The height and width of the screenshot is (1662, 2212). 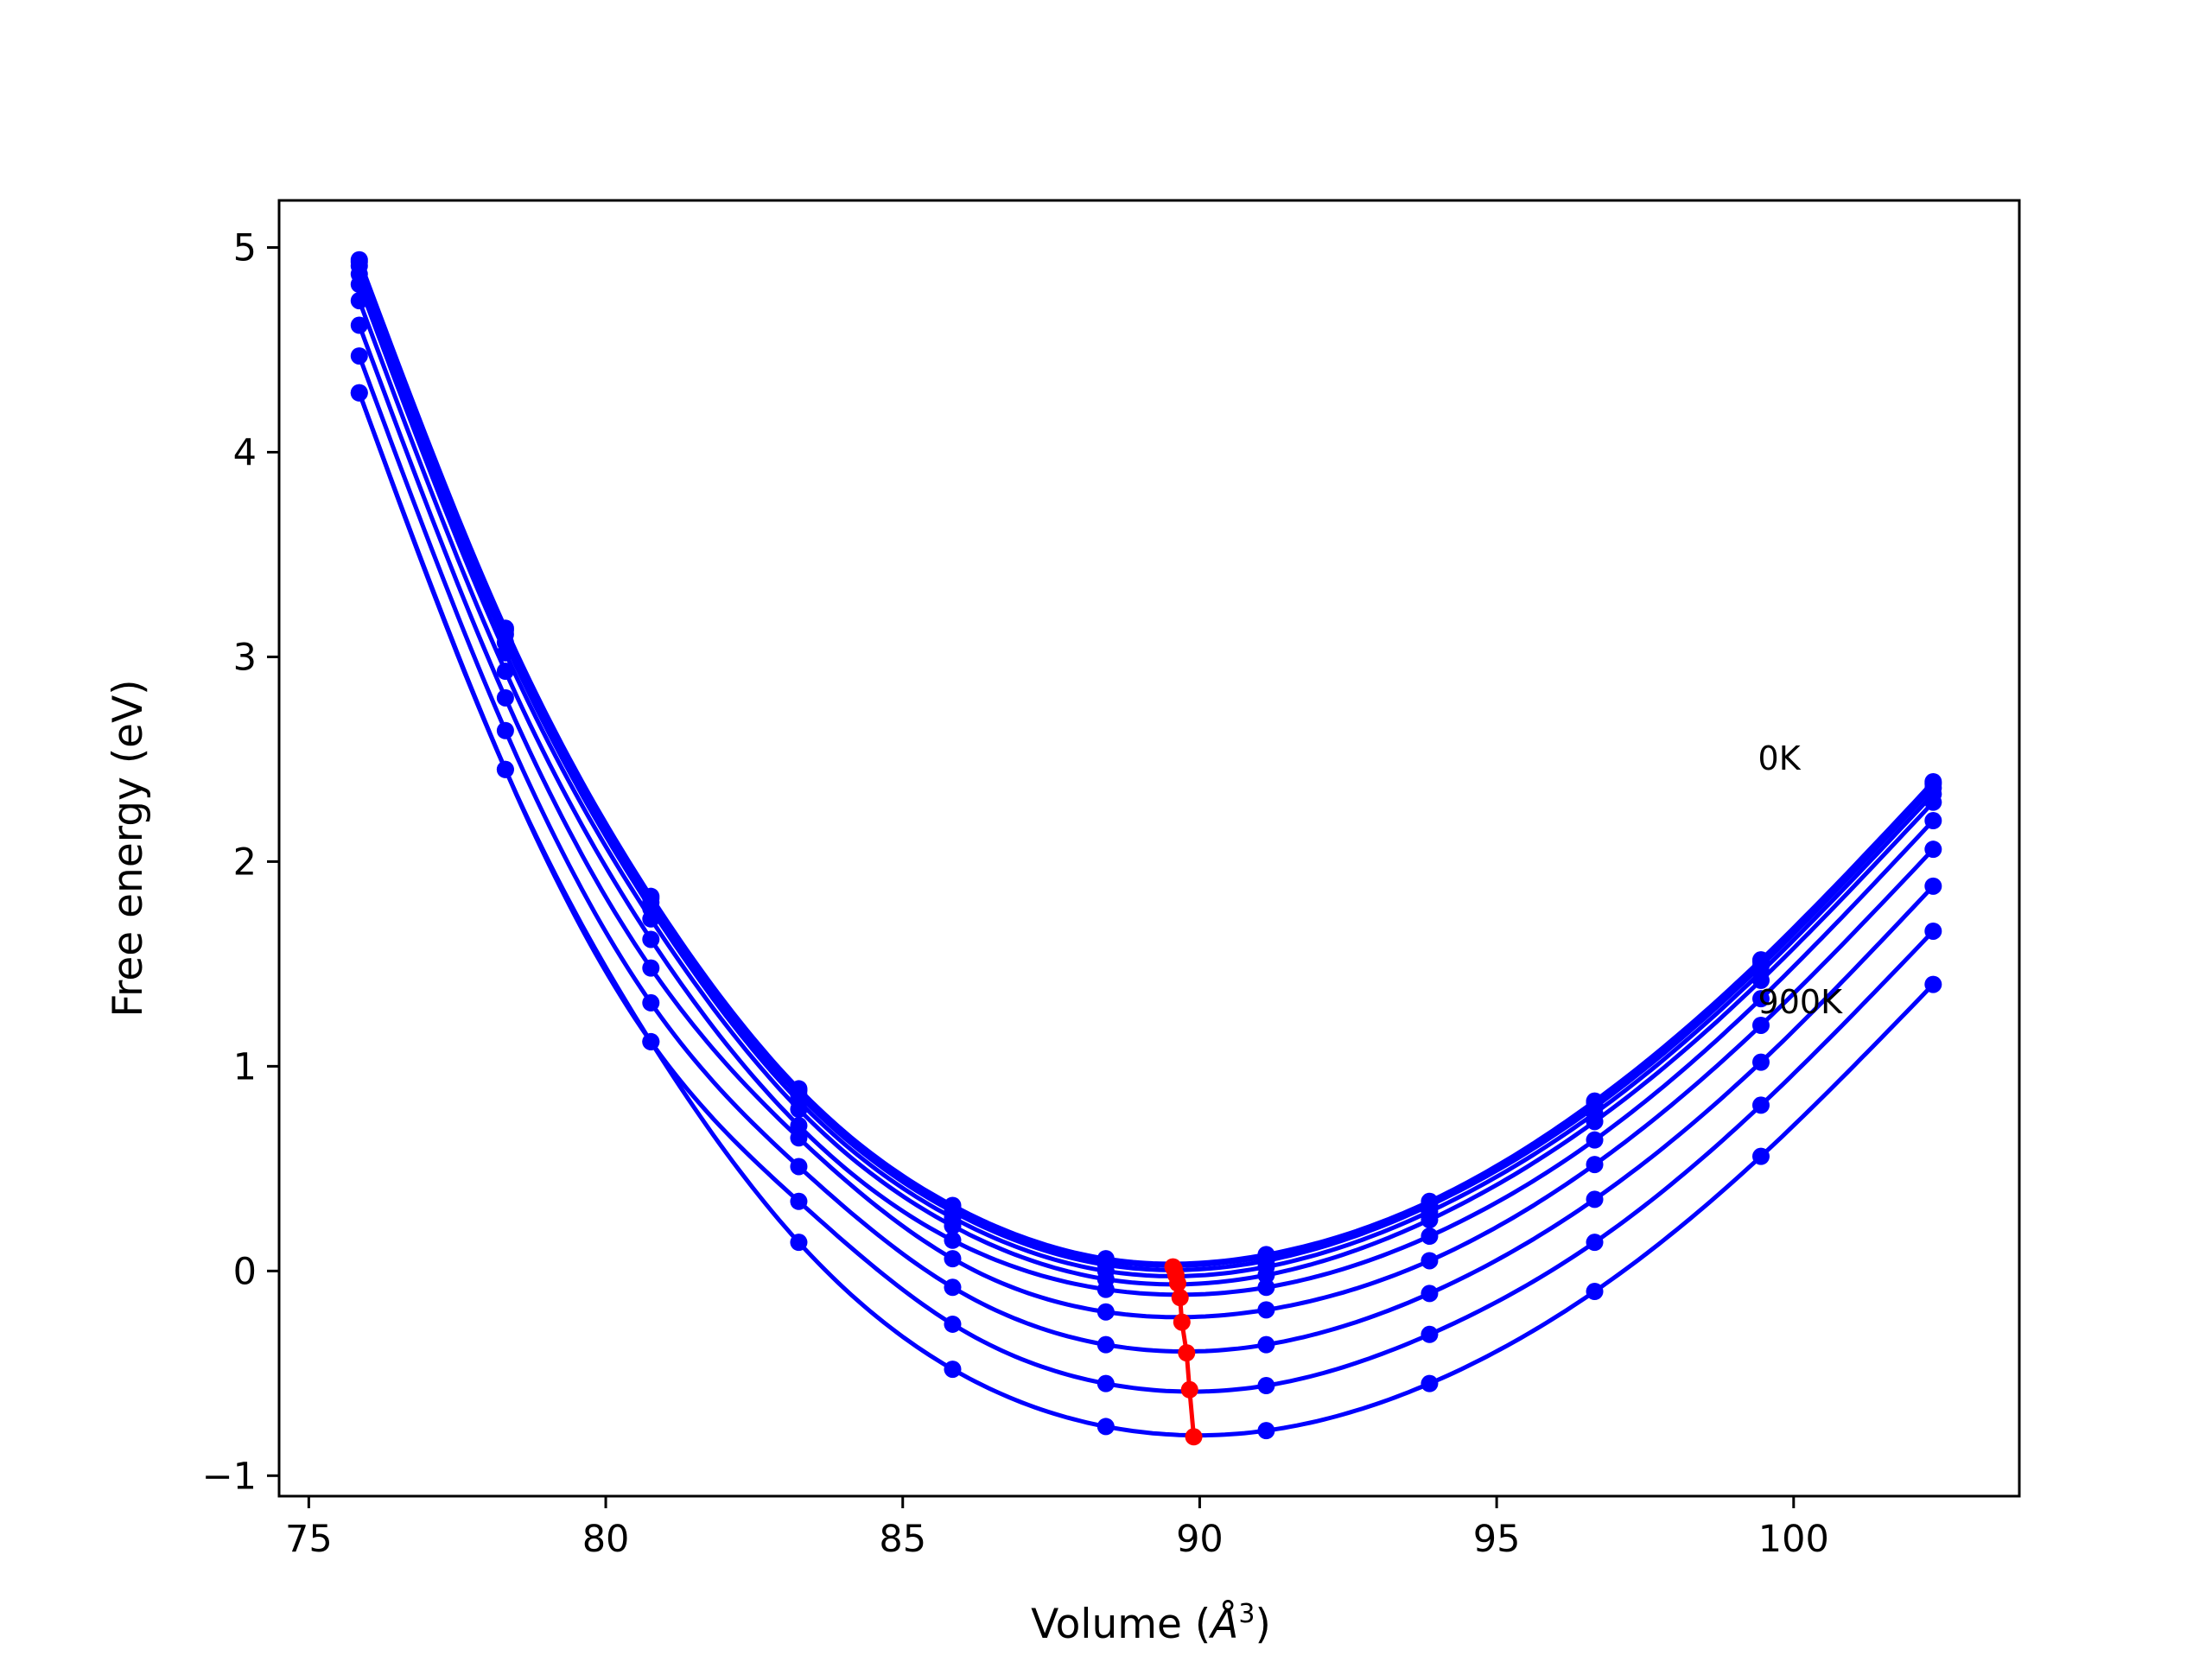 What do you see at coordinates (245, 1271) in the screenshot?
I see `y-tick-label: 0` at bounding box center [245, 1271].